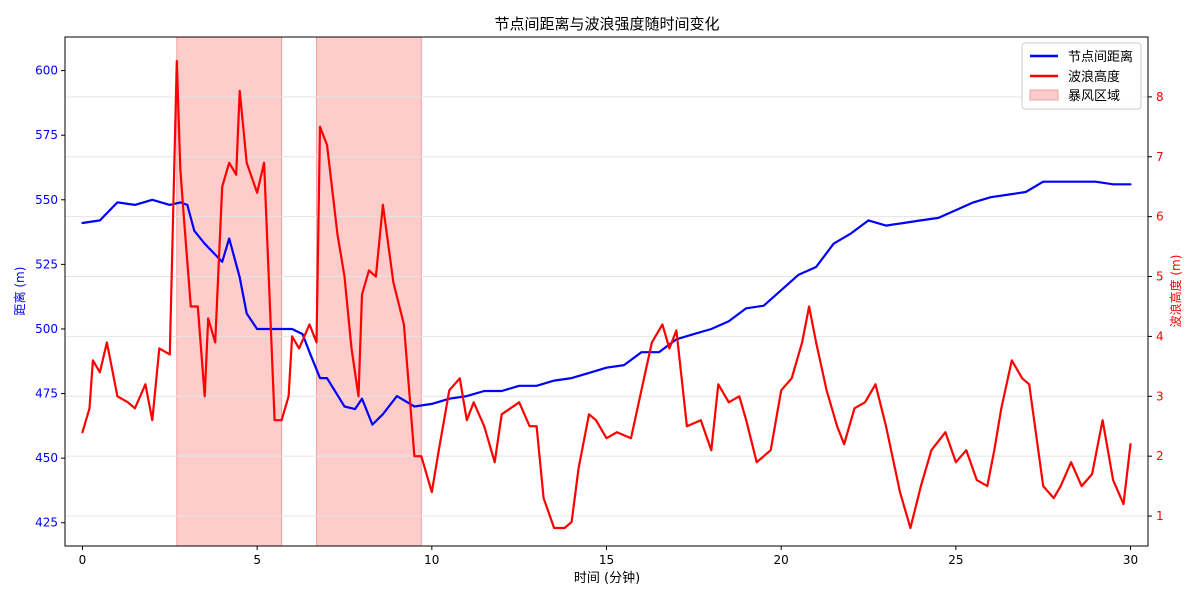 This screenshot has width=1200, height=604. I want to click on legend-label-wave: 波浪高度, so click(1094, 77).